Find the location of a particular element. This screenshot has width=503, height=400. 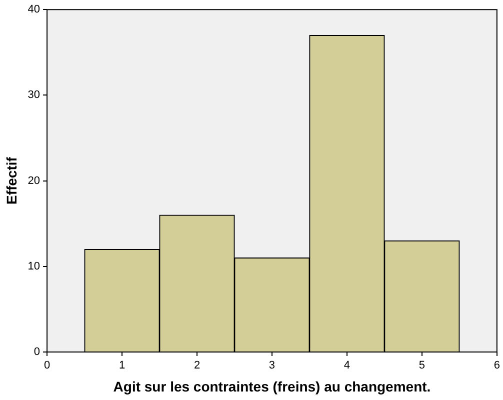

y-tick-label: 20 is located at coordinates (34, 180).